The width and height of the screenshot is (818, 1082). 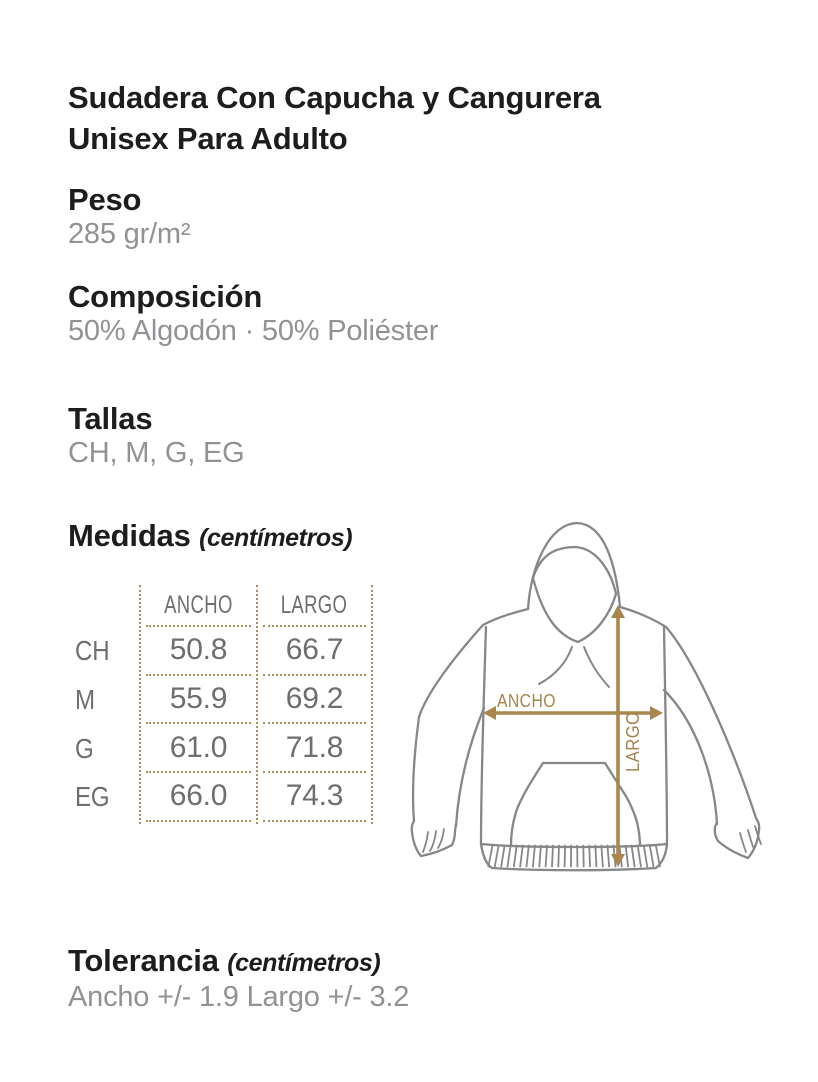 I want to click on arrowhead-top, so click(x=618, y=611).